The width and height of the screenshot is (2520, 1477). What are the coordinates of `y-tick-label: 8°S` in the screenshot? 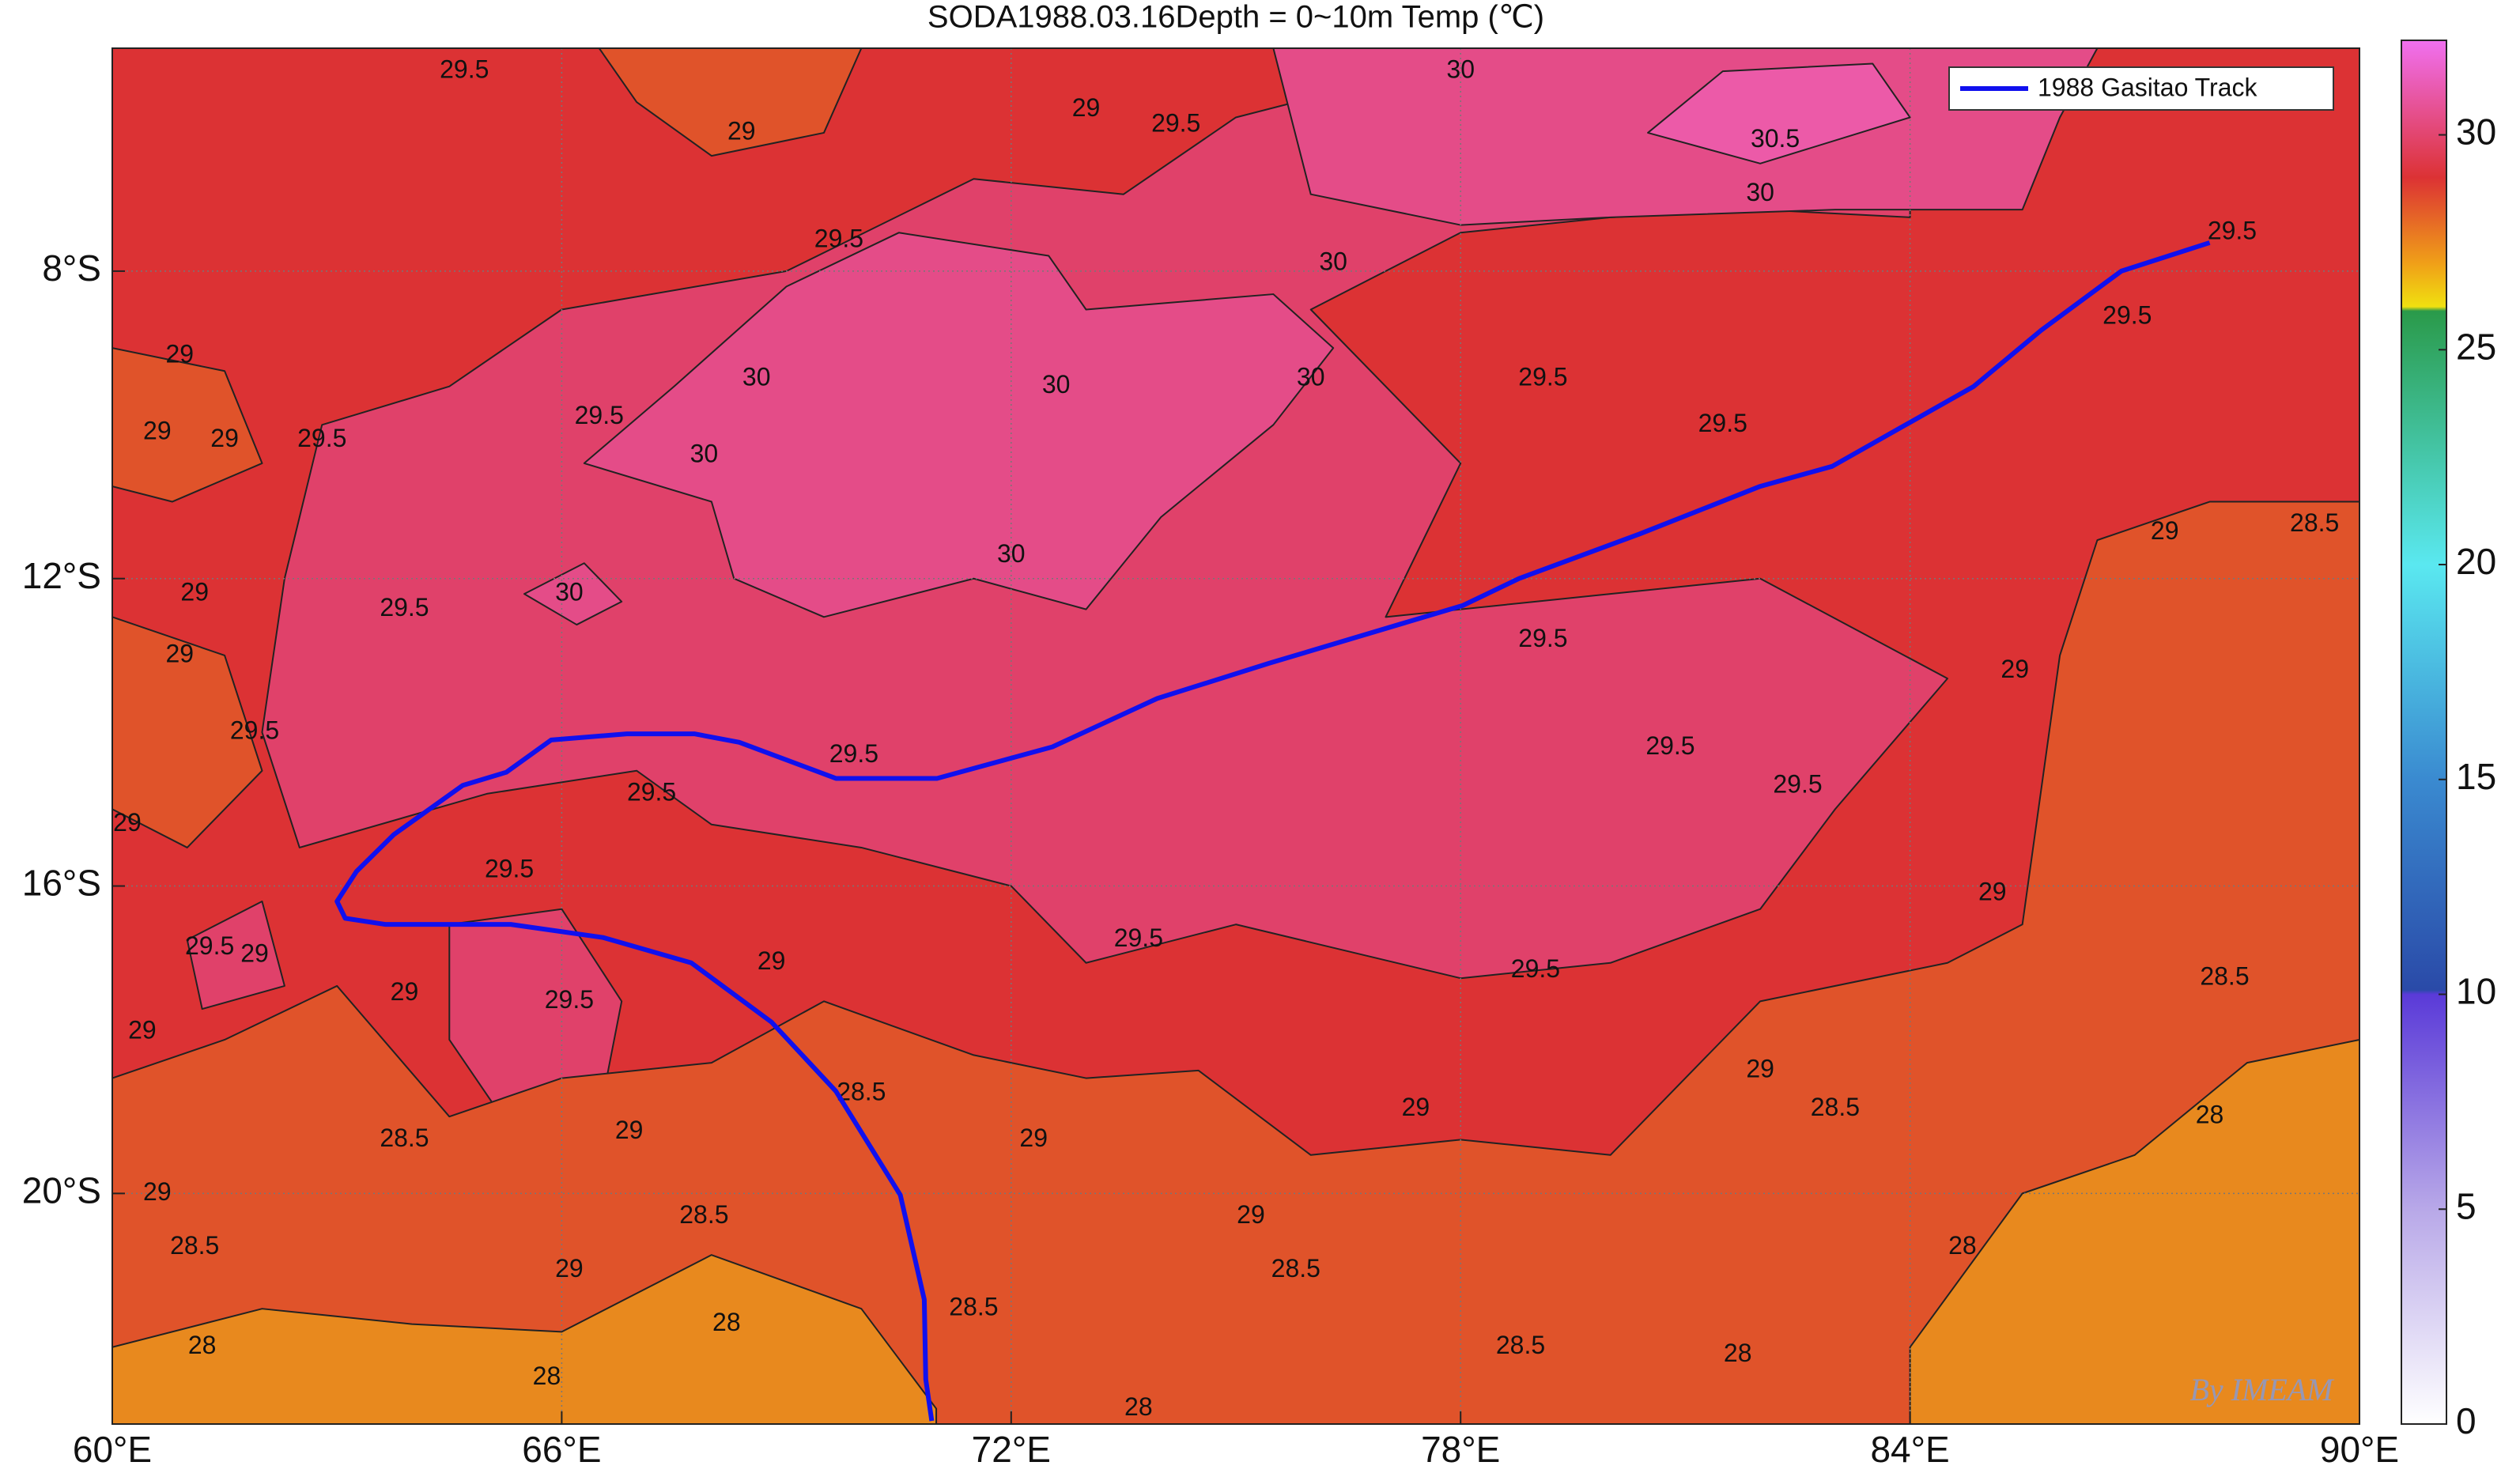 It's located at (71, 268).